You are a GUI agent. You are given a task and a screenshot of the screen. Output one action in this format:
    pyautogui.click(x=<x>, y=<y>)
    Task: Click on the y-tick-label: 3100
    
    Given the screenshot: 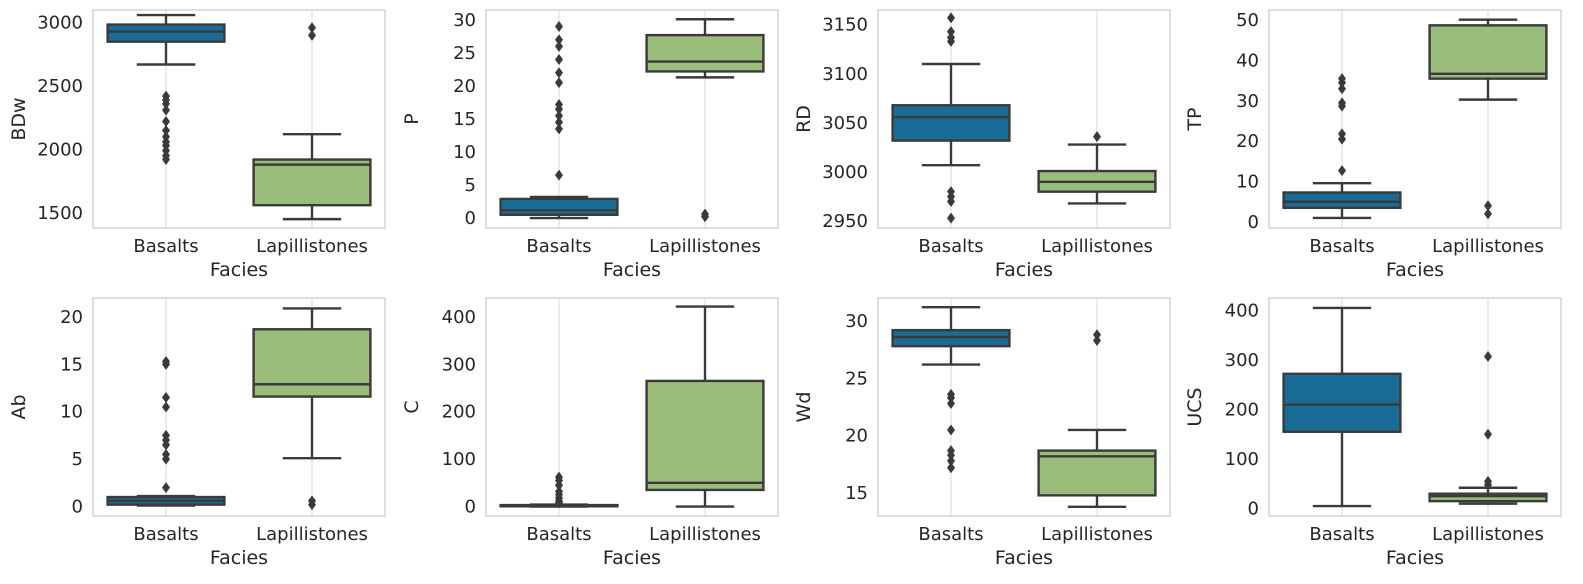 What is the action you would take?
    pyautogui.click(x=845, y=74)
    